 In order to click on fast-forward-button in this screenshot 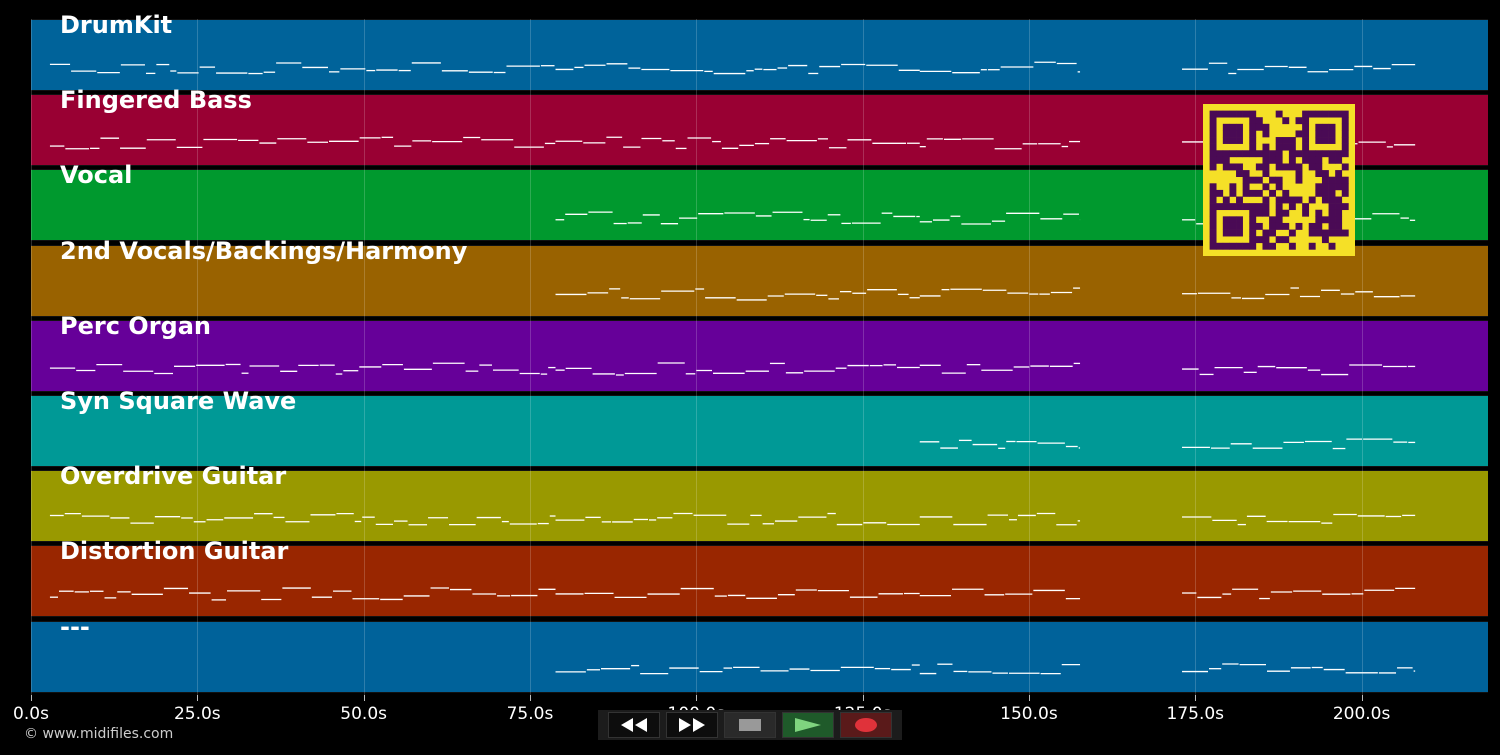, I will do `click(692, 725)`.